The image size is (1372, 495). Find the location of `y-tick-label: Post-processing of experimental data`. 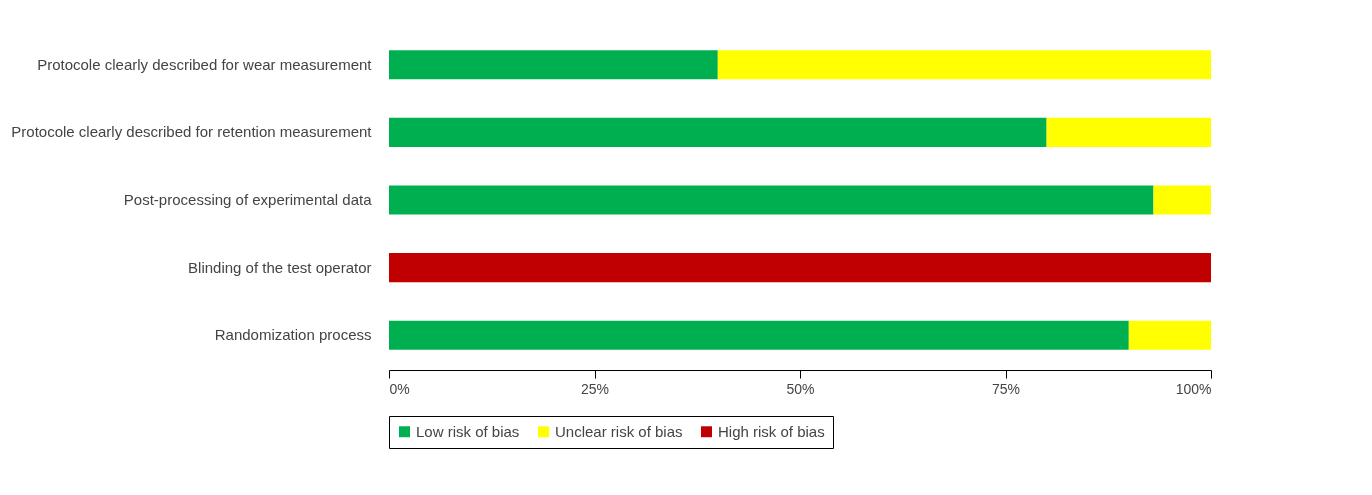

y-tick-label: Post-processing of experimental data is located at coordinates (248, 199).